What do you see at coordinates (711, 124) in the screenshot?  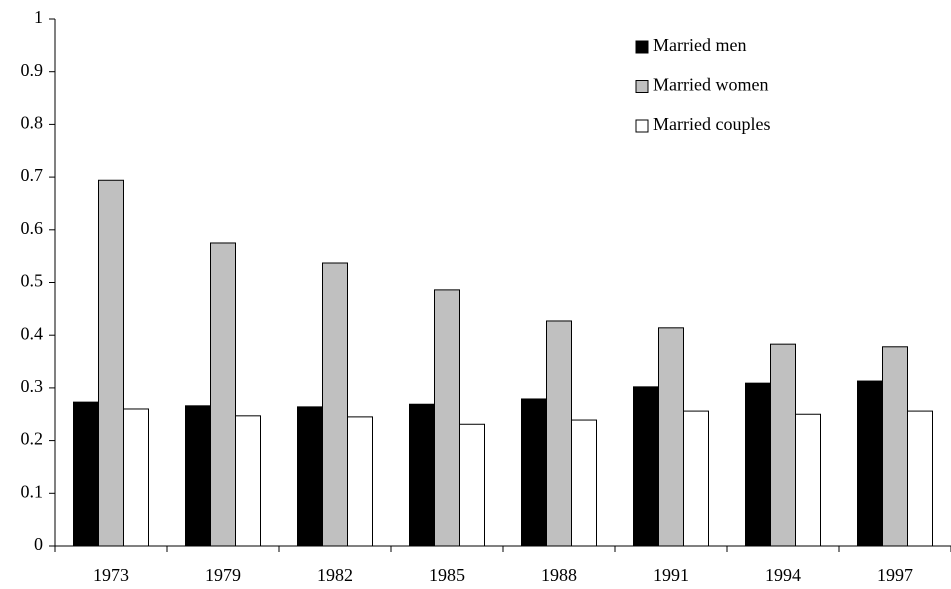 I see `legend-label: Married couples` at bounding box center [711, 124].